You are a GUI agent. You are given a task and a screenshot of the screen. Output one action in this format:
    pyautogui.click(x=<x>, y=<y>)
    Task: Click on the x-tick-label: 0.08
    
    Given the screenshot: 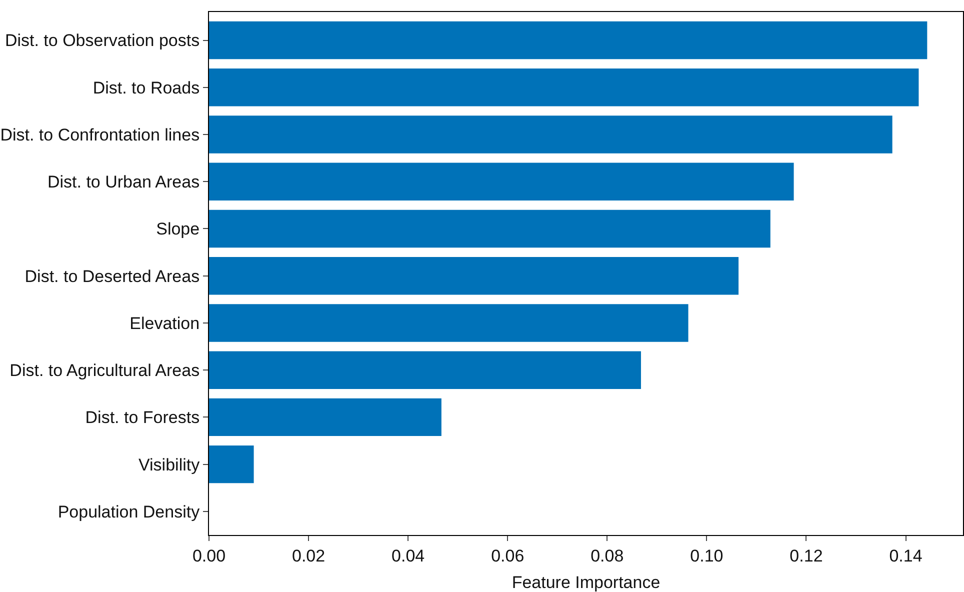 What is the action you would take?
    pyautogui.click(x=607, y=556)
    